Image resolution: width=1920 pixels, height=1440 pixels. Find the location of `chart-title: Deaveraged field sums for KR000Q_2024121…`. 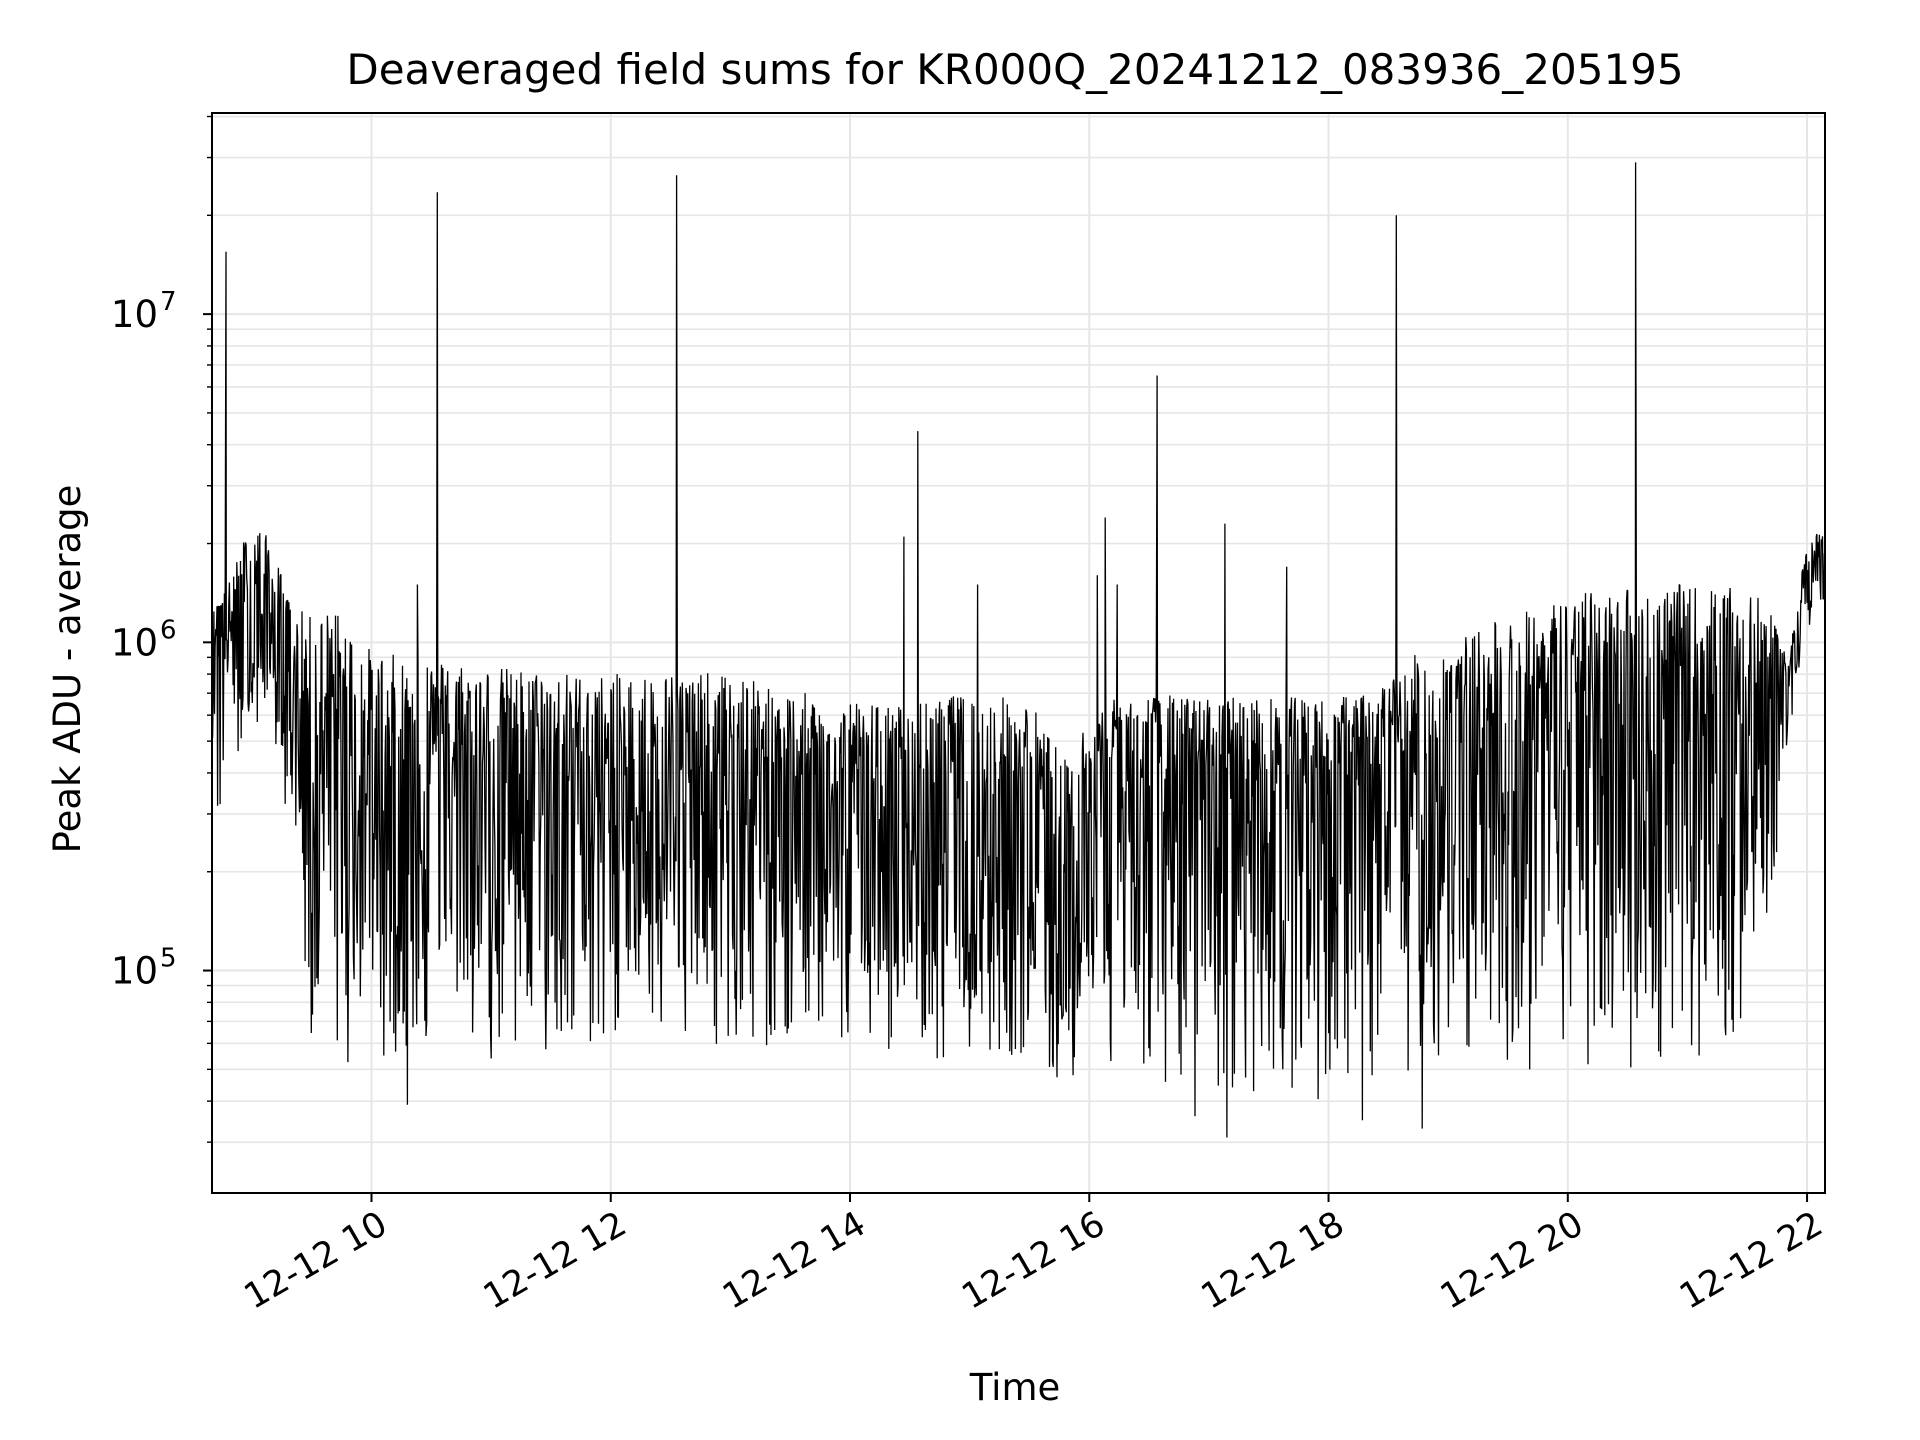

chart-title: Deaveraged field sums for KR000Q_2024121… is located at coordinates (1014, 69).